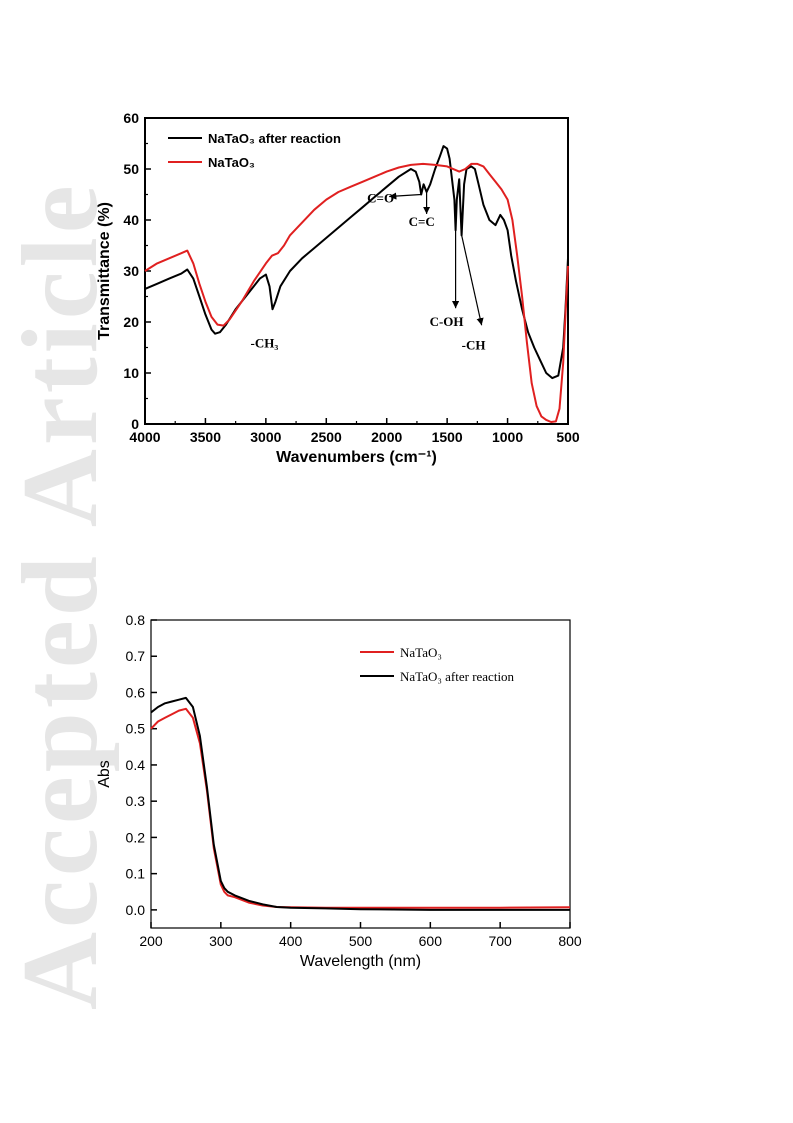 Image resolution: width=793 pixels, height=1123 pixels. I want to click on x-tick-label: 600, so click(431, 941).